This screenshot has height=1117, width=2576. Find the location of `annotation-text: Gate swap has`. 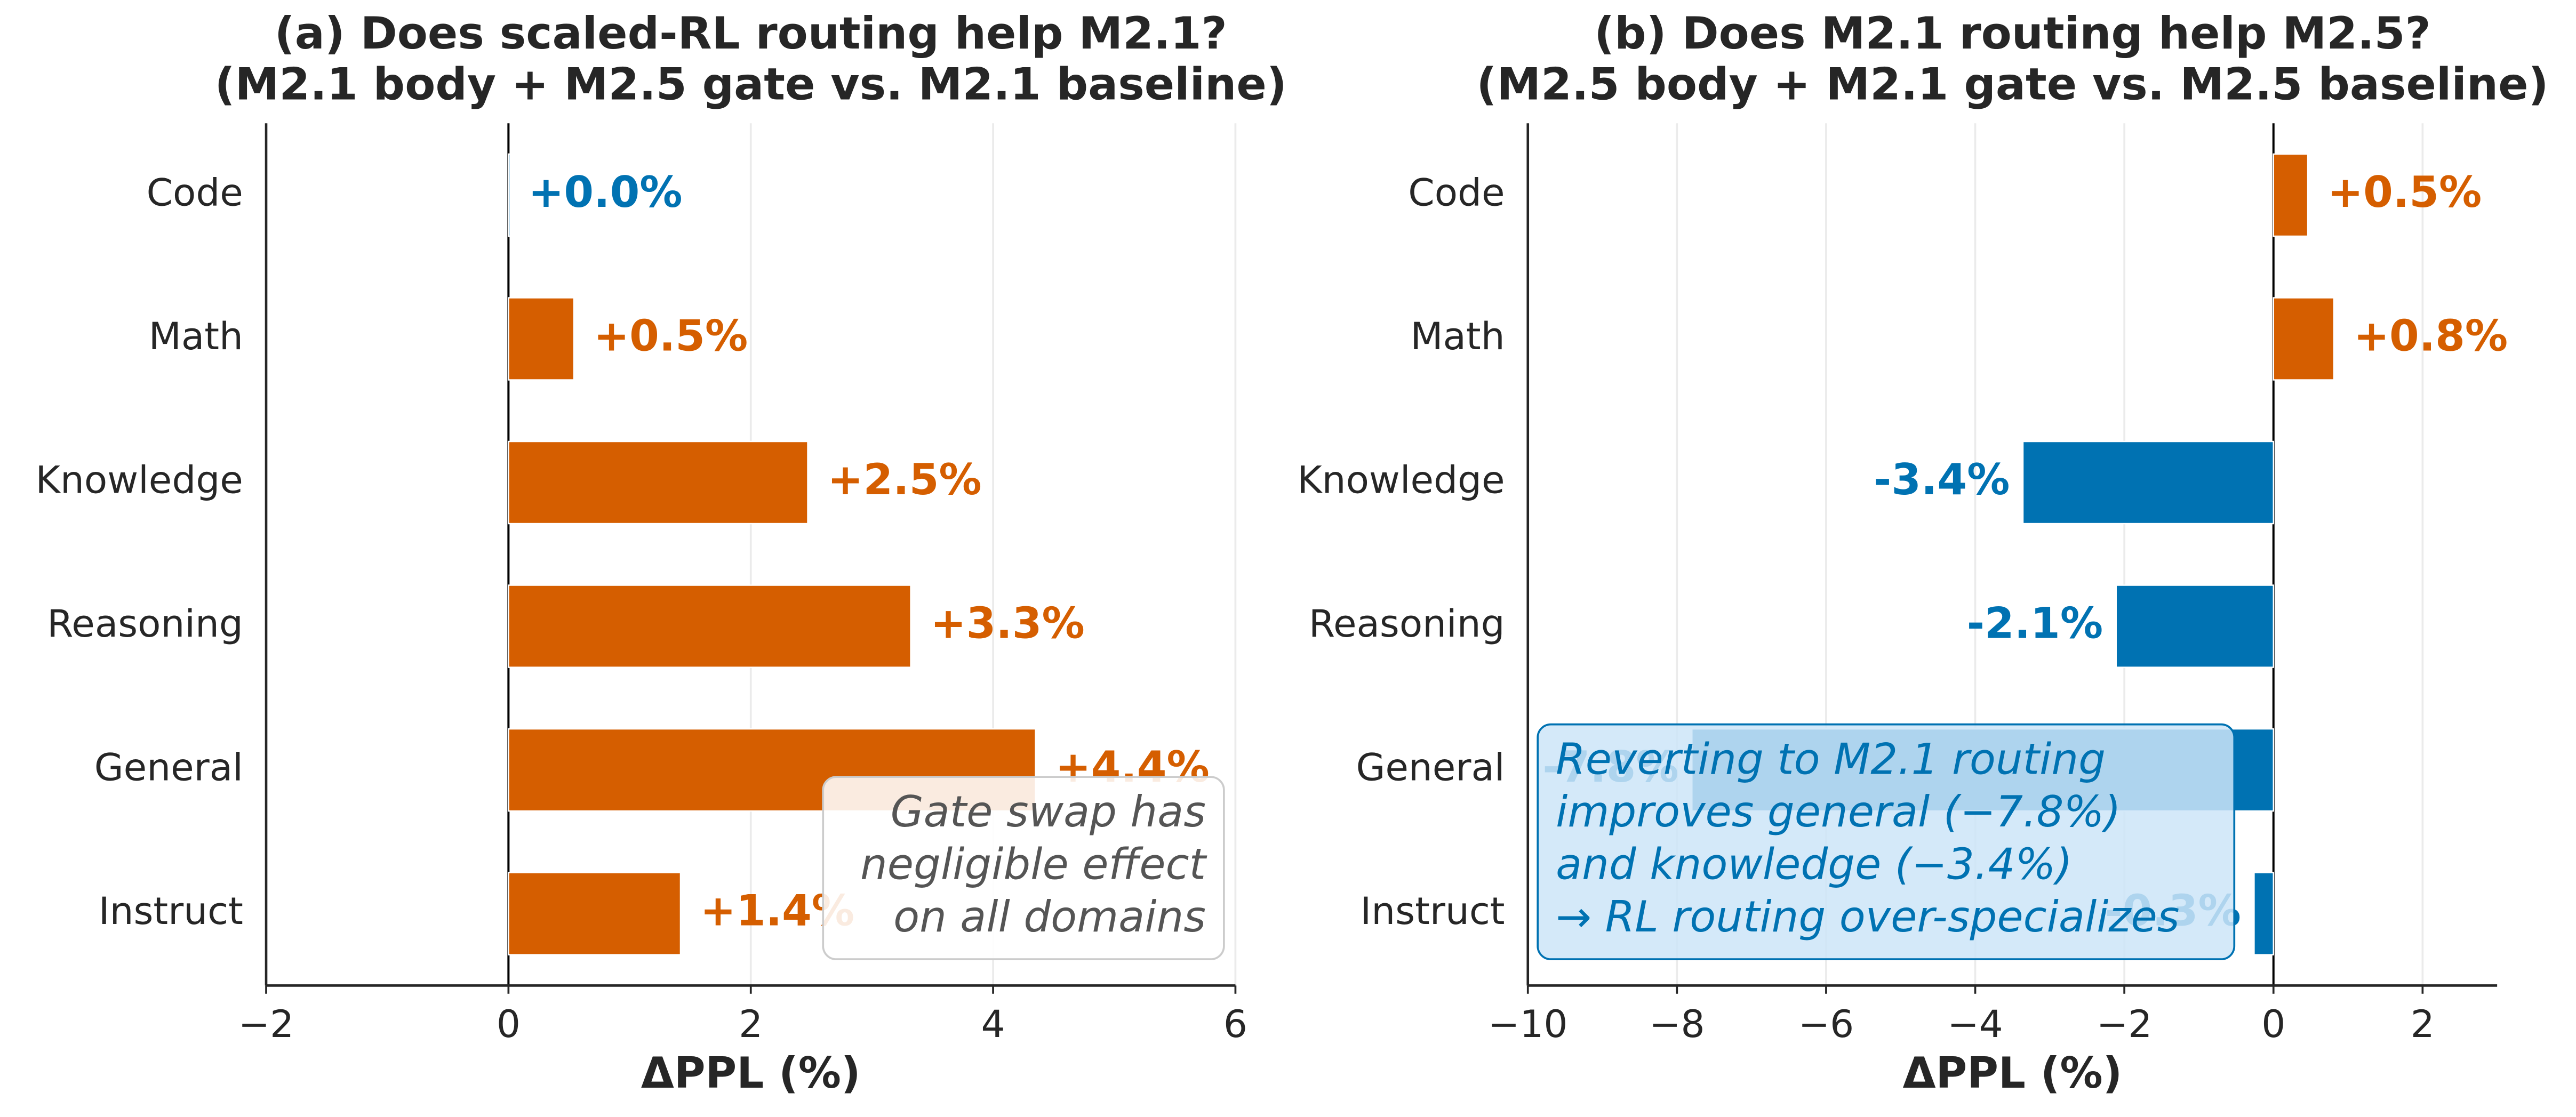

annotation-text: Gate swap has is located at coordinates (1048, 812).